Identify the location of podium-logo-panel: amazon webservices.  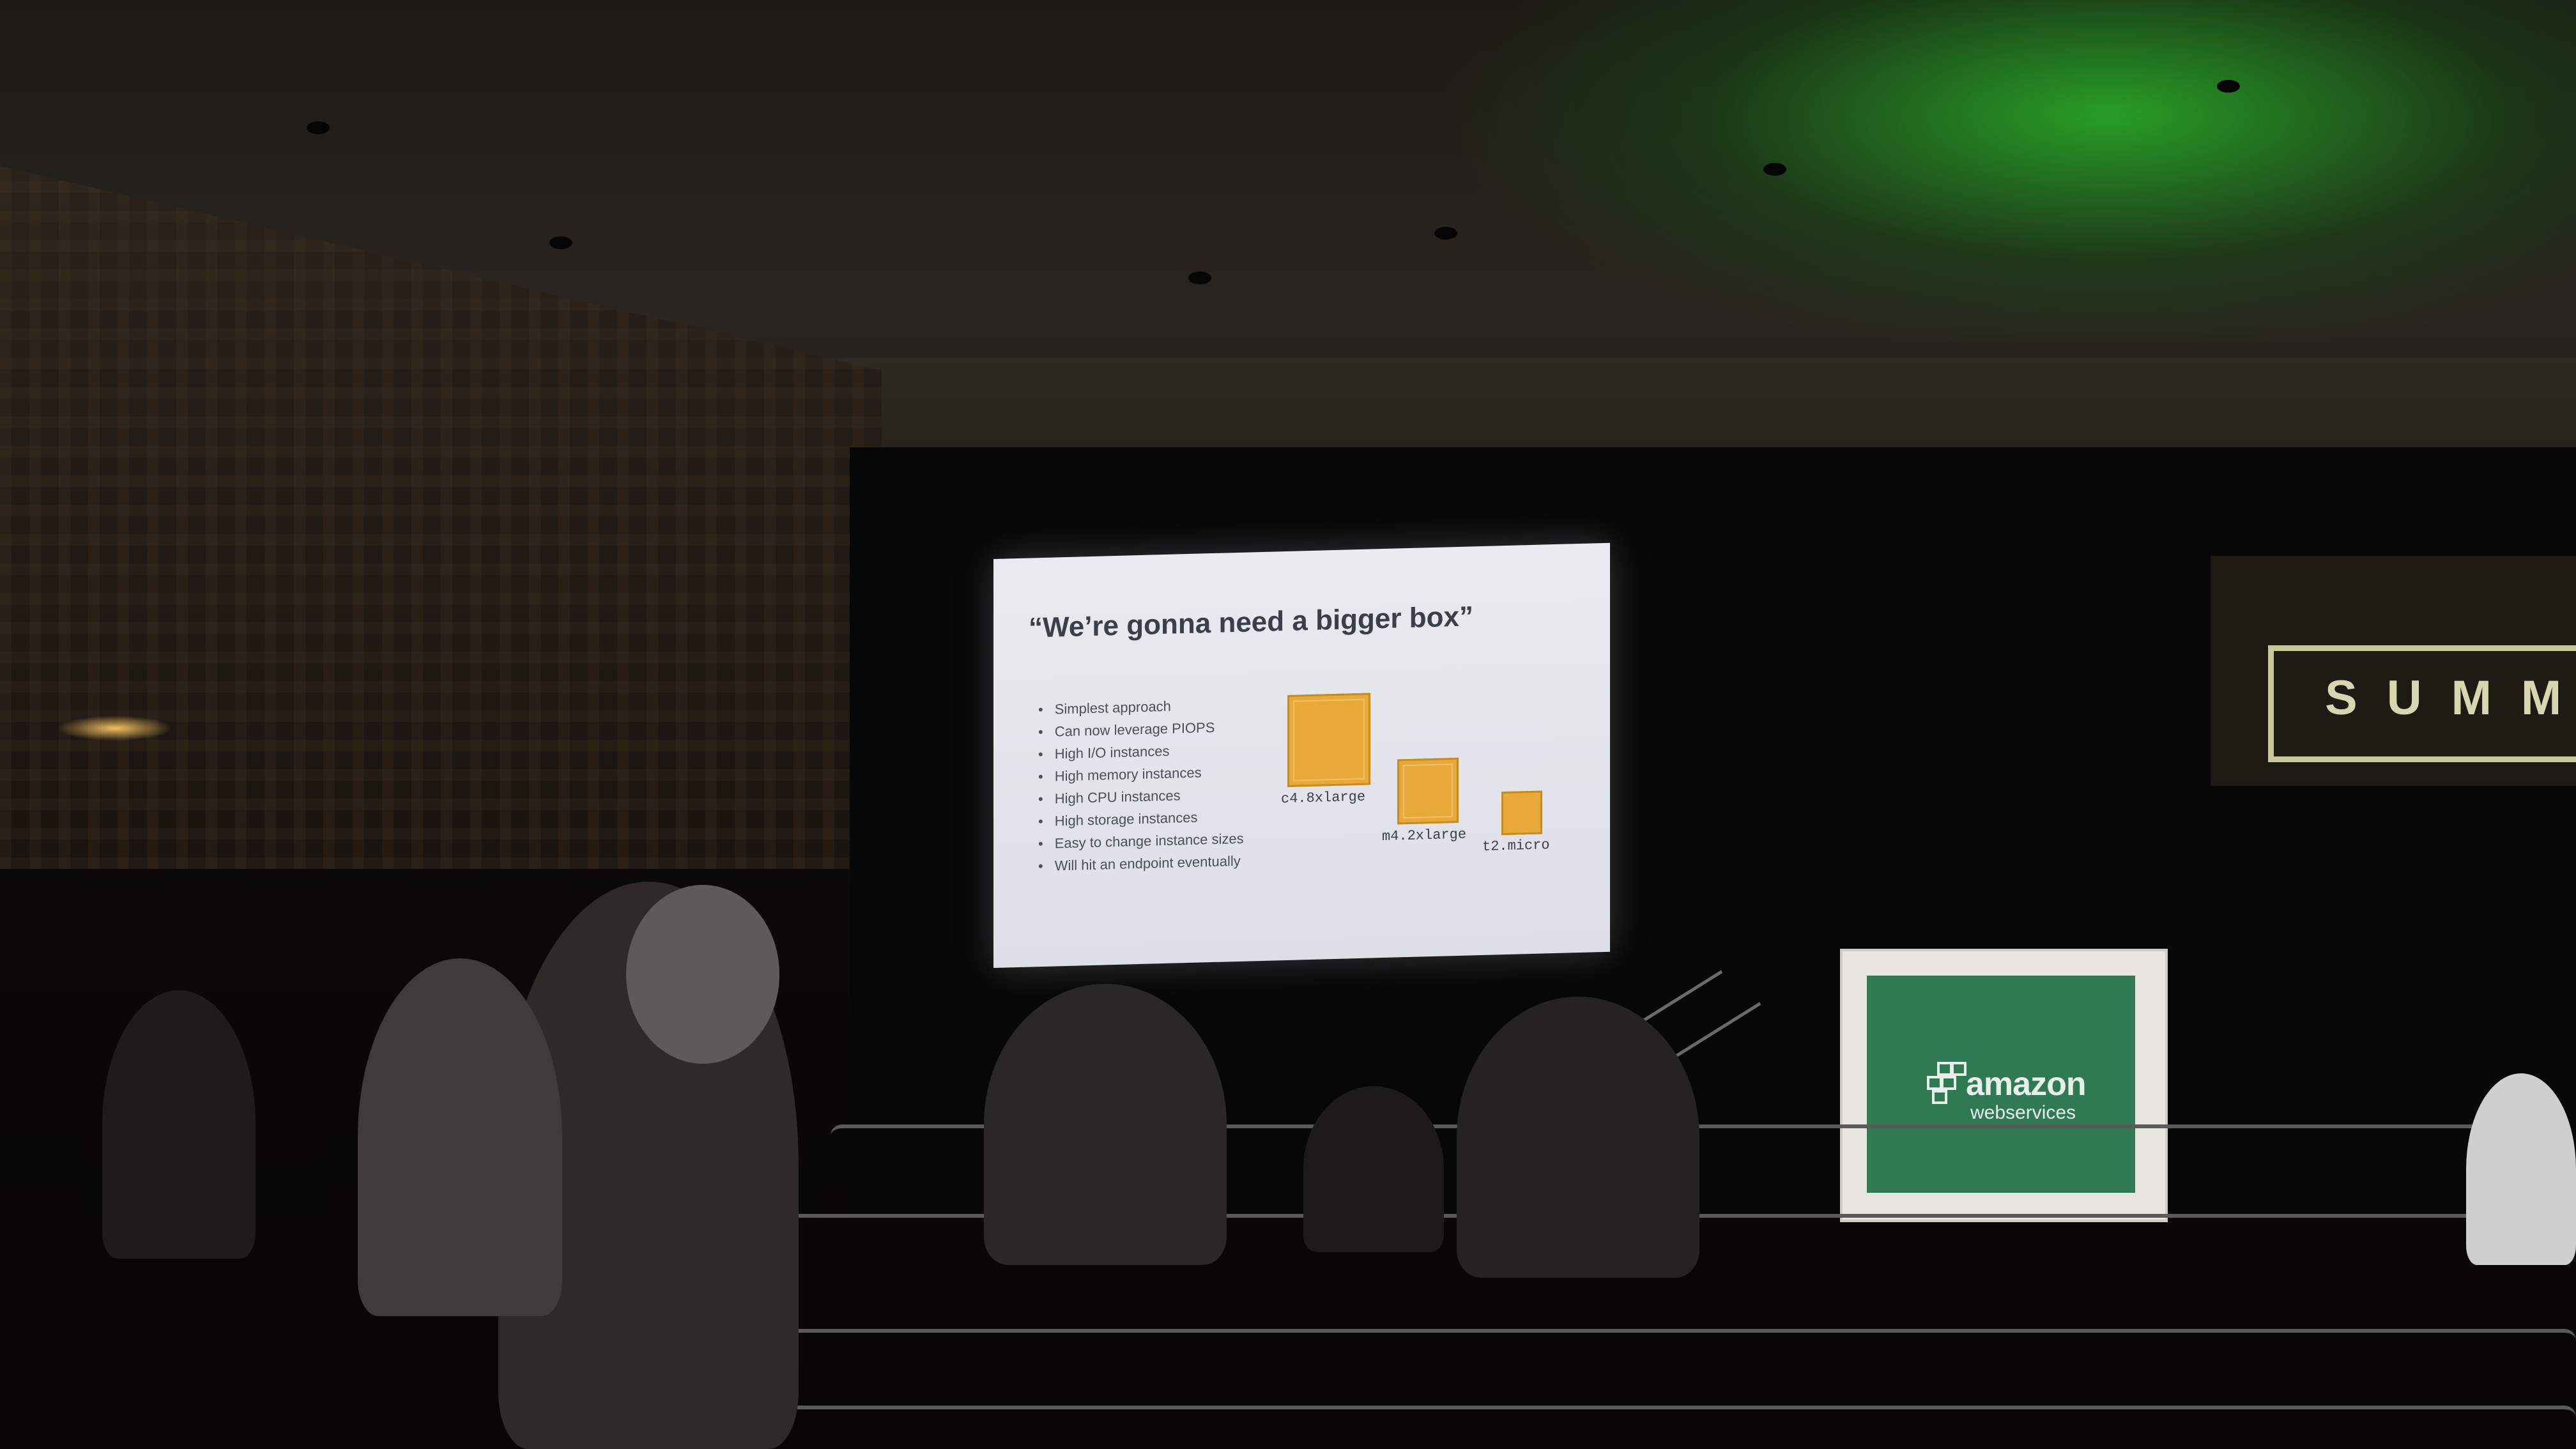
(2001, 1084).